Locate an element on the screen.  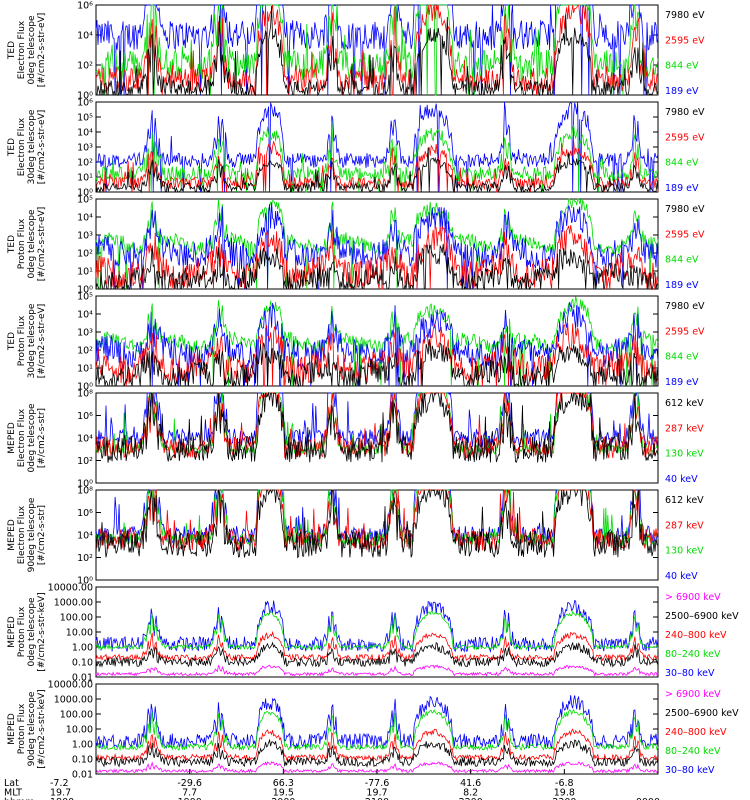
x-tick-label: 2200 is located at coordinates (471, 798).